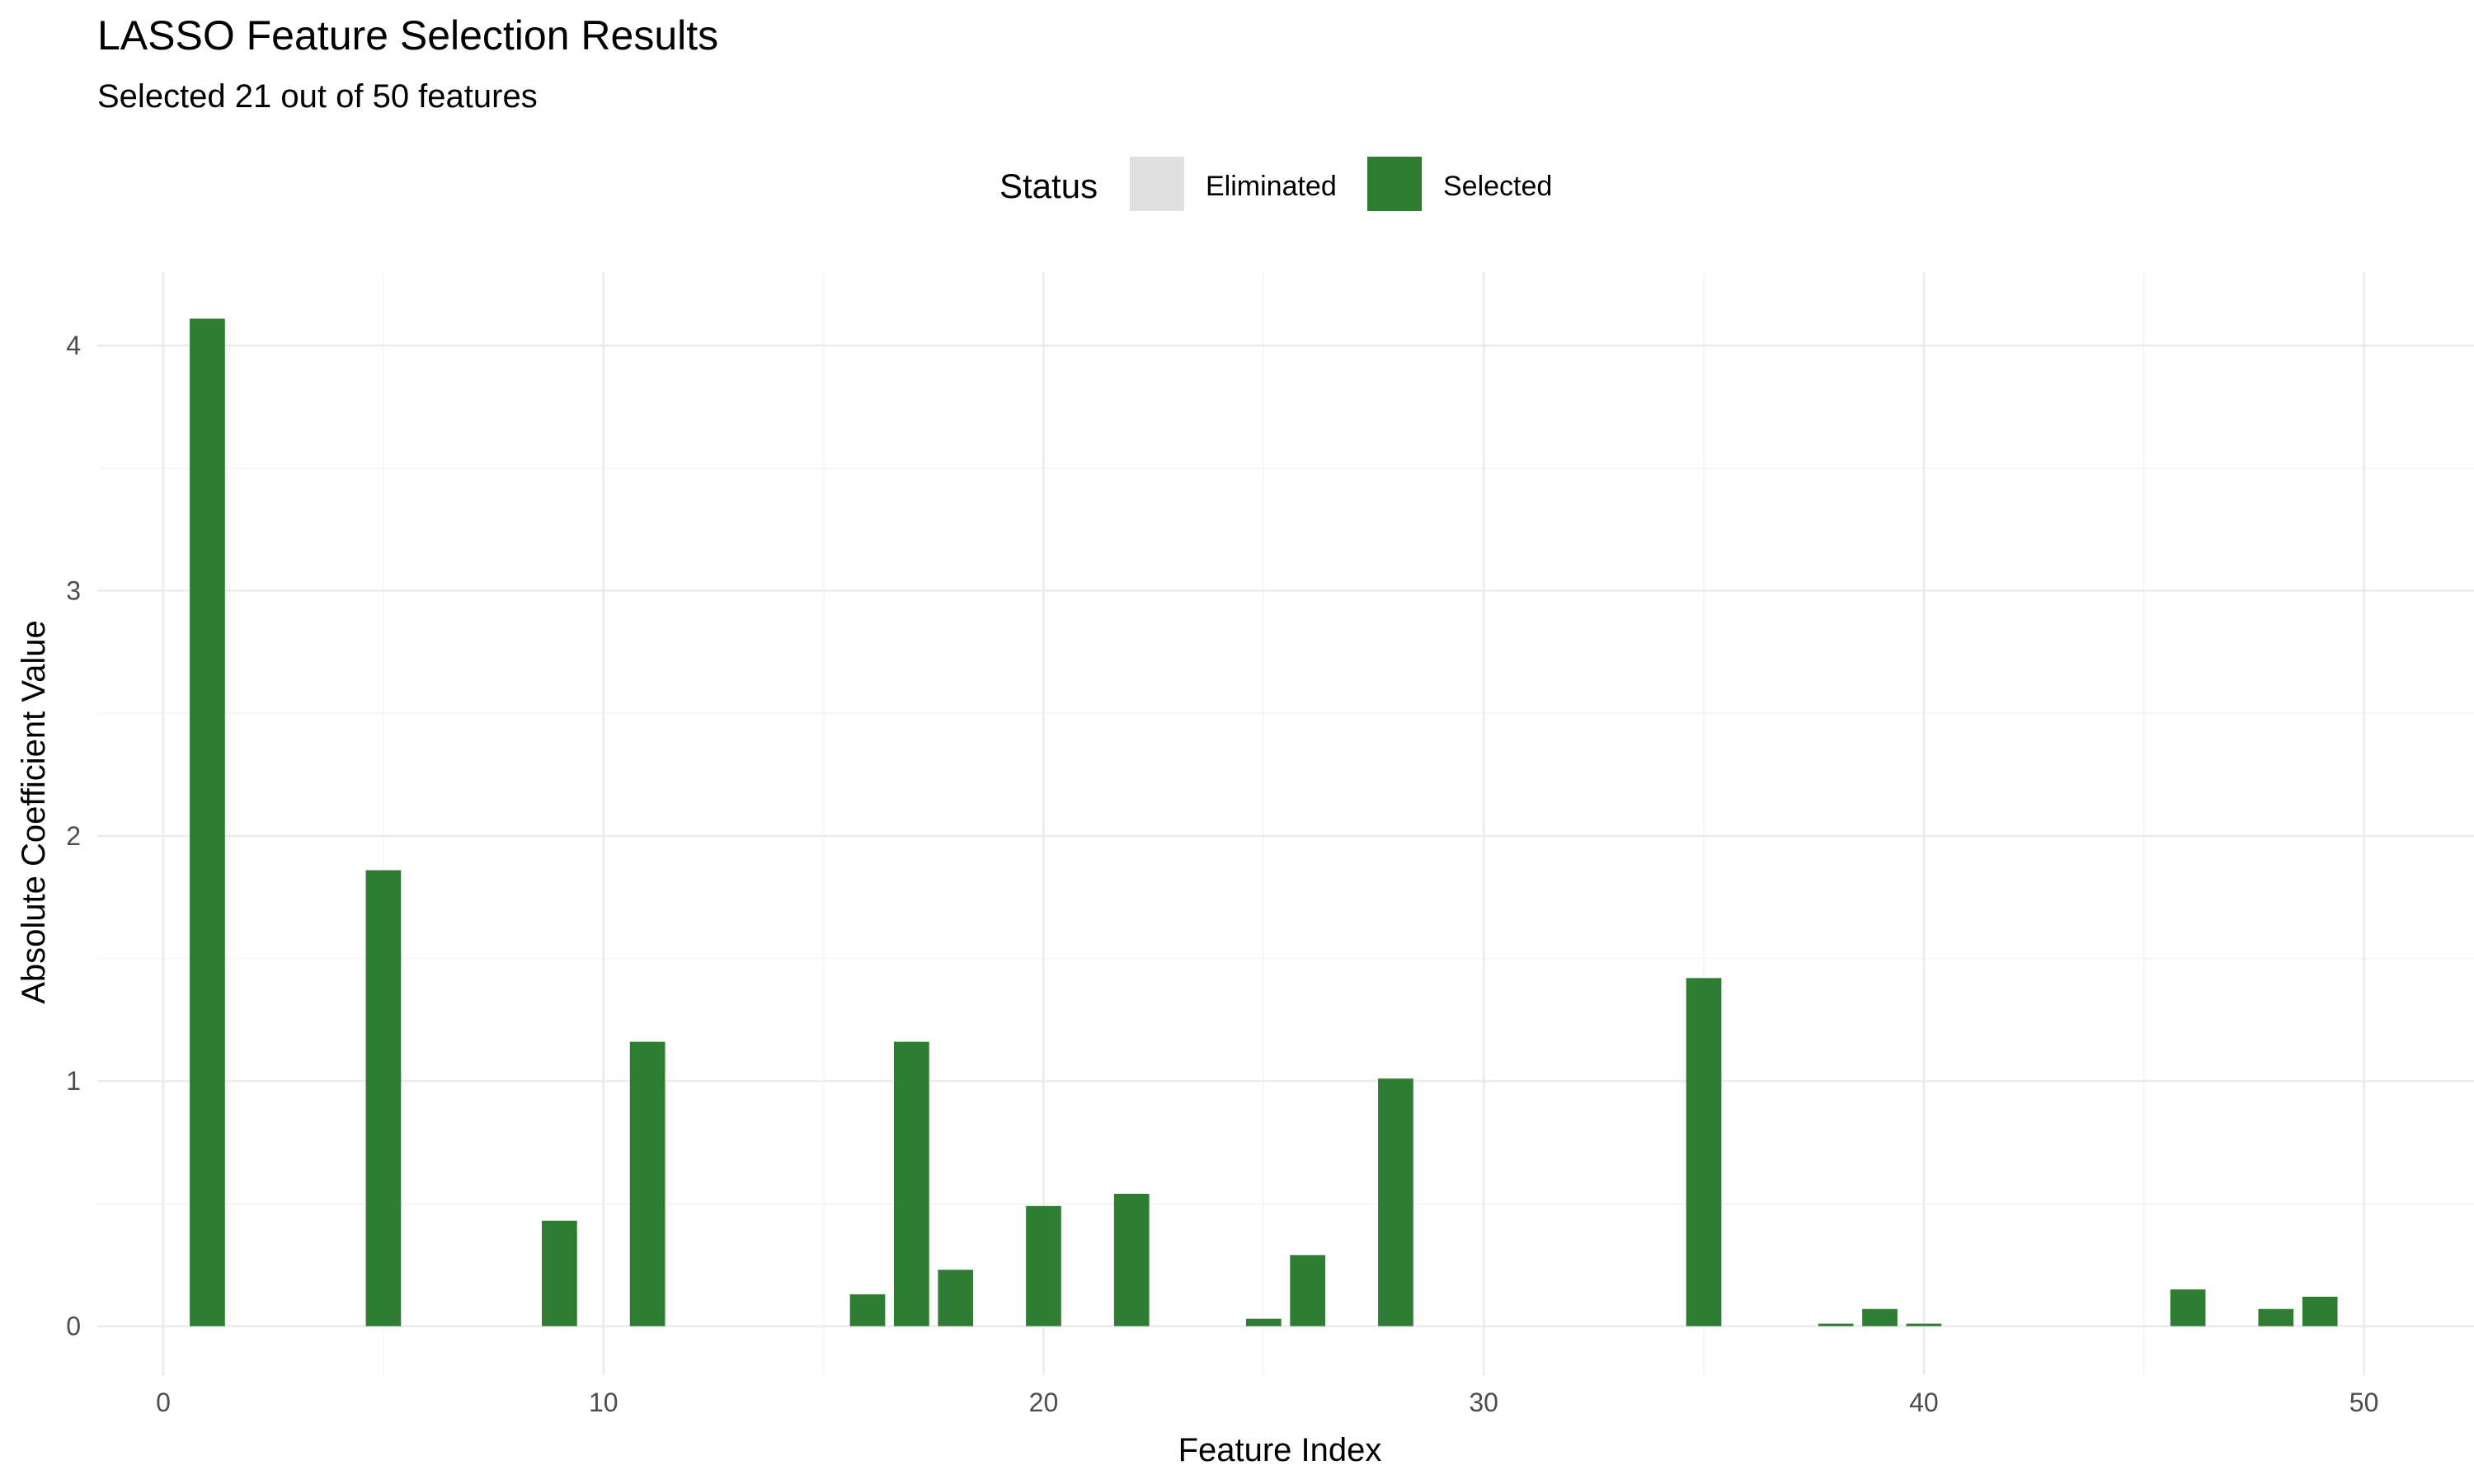 Image resolution: width=2474 pixels, height=1484 pixels. I want to click on legend: Status Eliminated Selected, so click(1275, 184).